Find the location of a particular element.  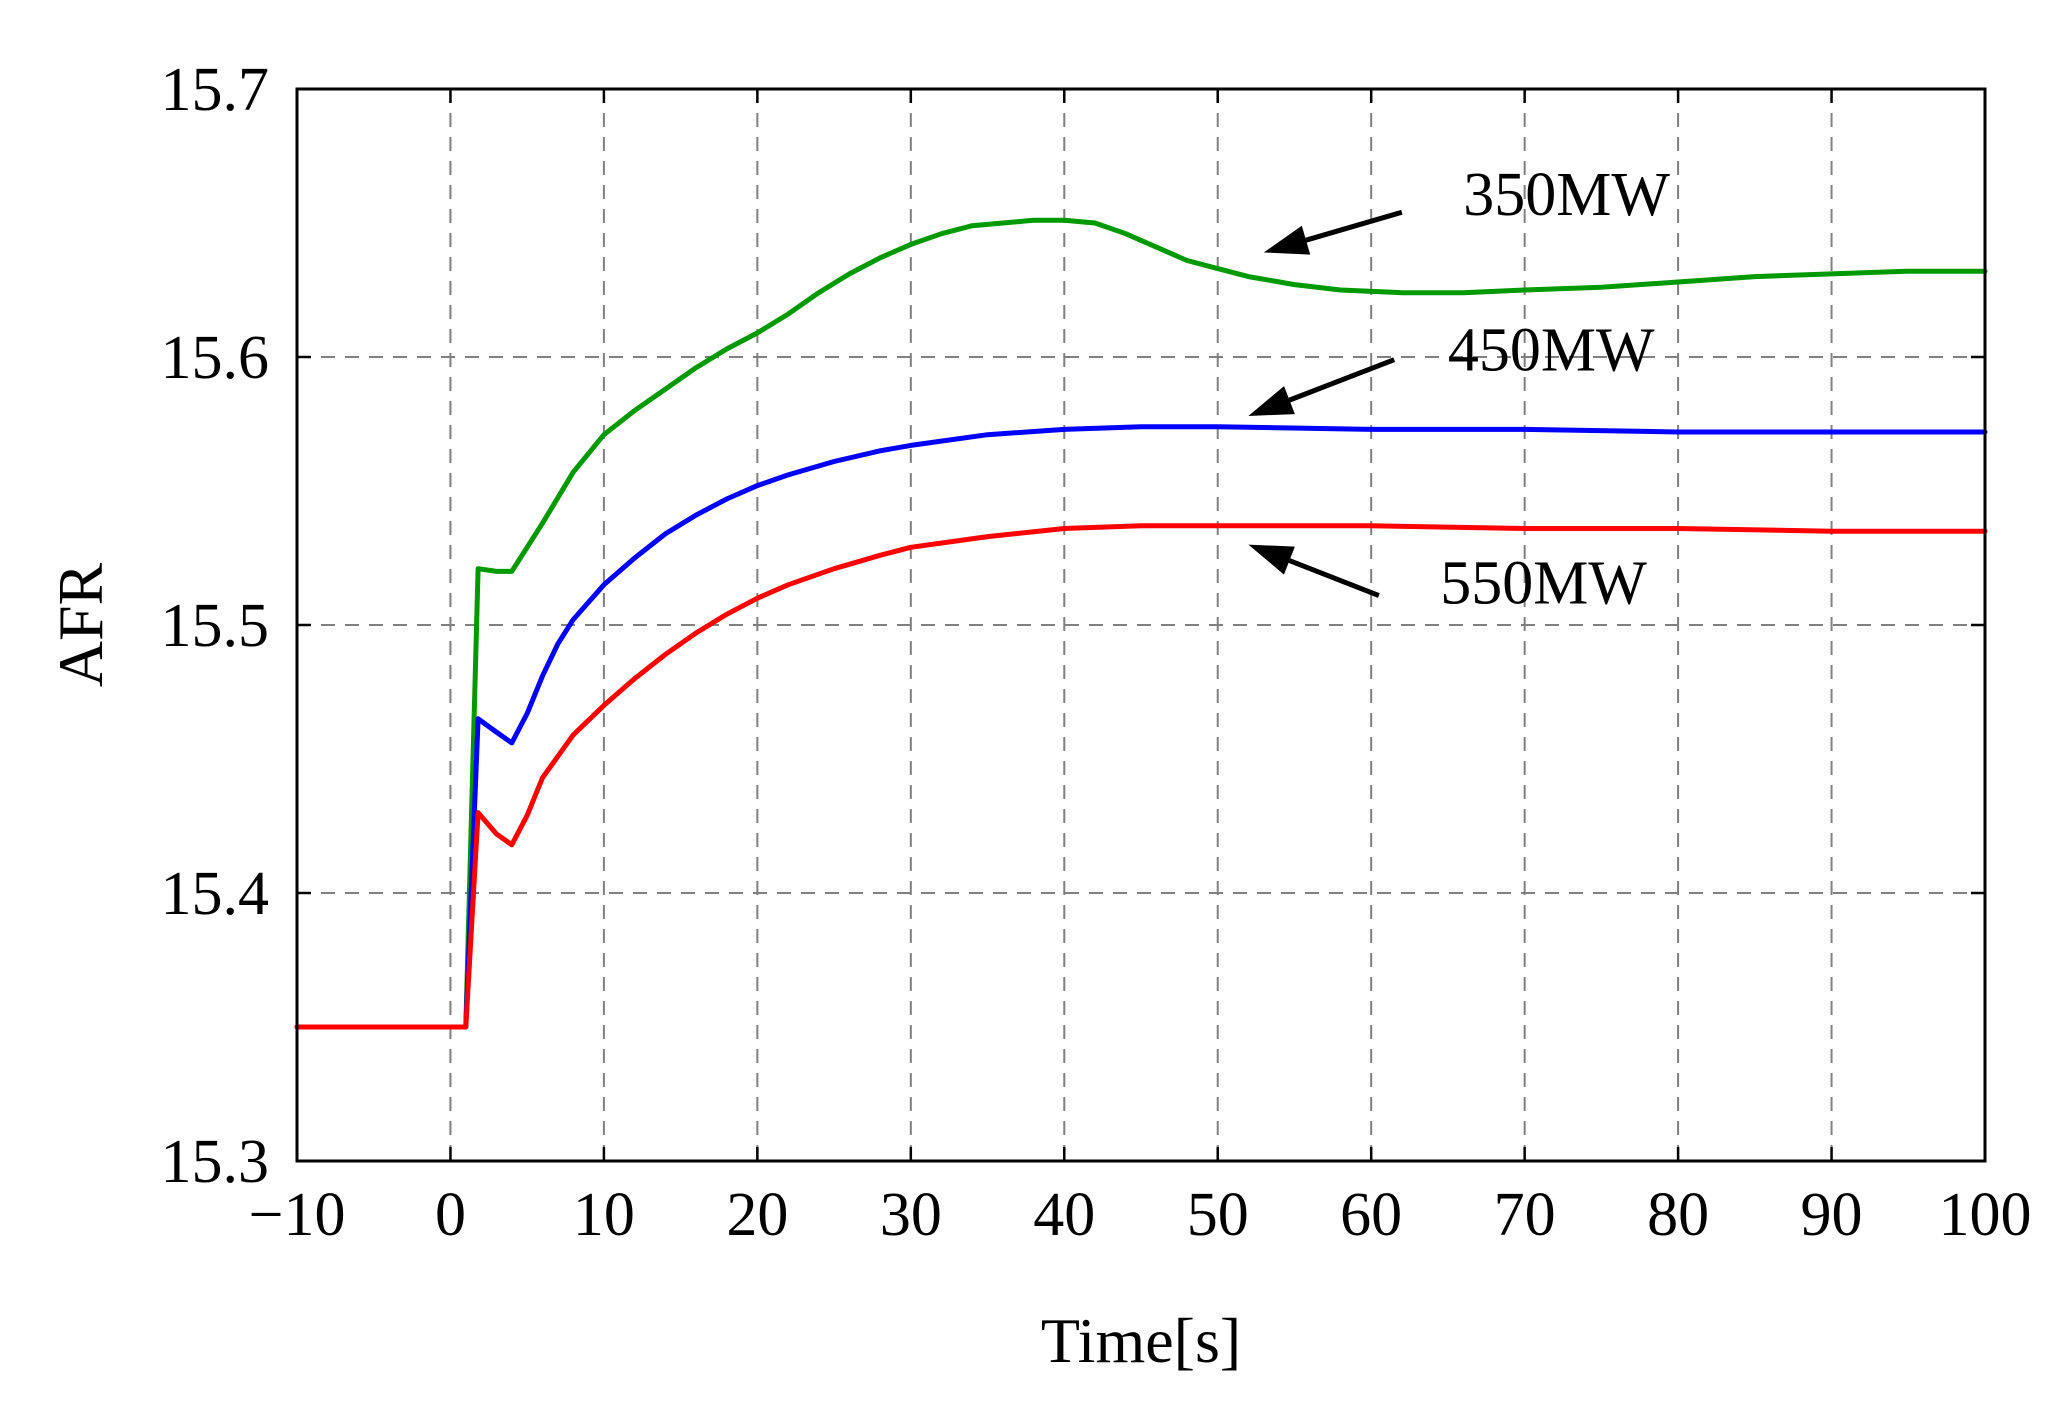

y-tick-label: 15.5 is located at coordinates (215, 626).